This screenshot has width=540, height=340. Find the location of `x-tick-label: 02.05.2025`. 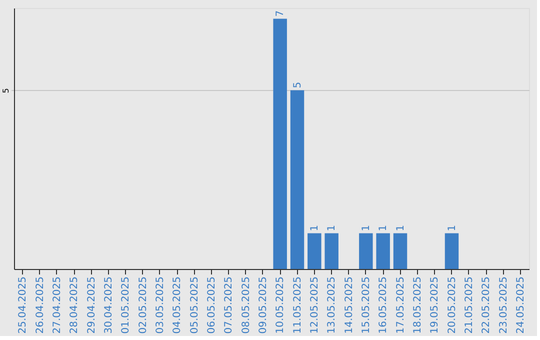

x-tick-label: 02.05.2025 is located at coordinates (143, 305).